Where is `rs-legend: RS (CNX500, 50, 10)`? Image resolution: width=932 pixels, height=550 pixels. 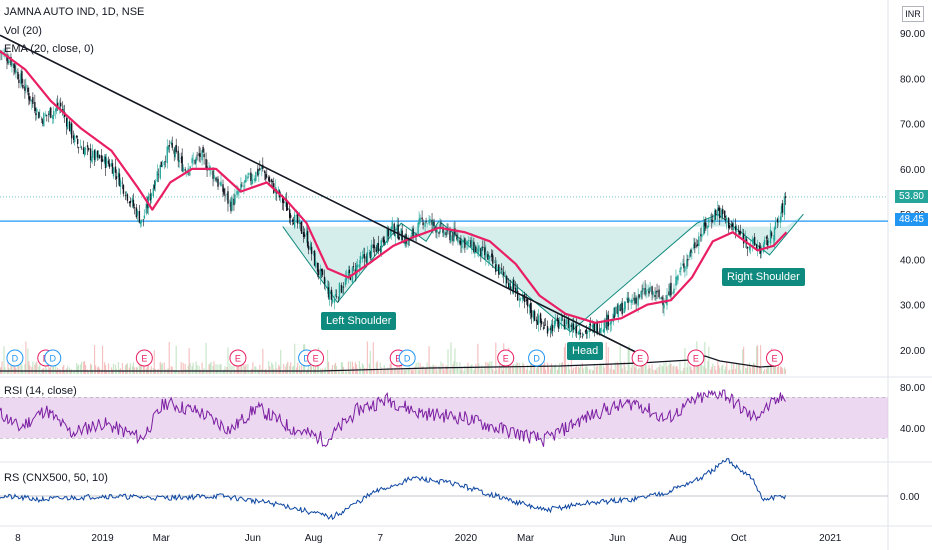
rs-legend: RS (CNX500, 50, 10) is located at coordinates (56, 478).